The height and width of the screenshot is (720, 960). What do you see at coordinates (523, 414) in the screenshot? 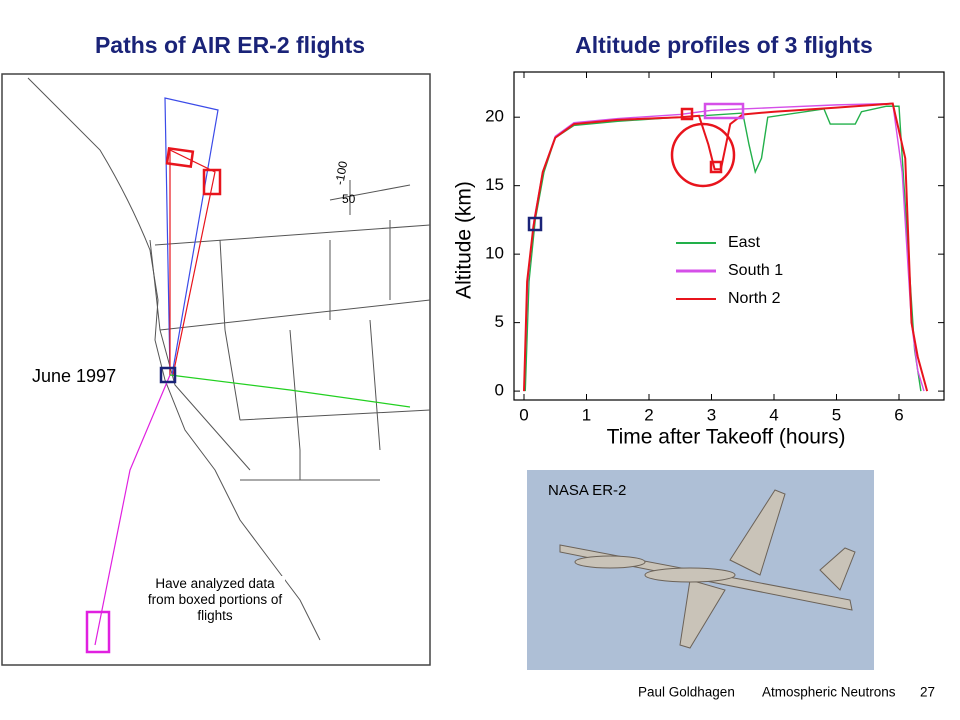
I see `x-tick-label: 0` at bounding box center [523, 414].